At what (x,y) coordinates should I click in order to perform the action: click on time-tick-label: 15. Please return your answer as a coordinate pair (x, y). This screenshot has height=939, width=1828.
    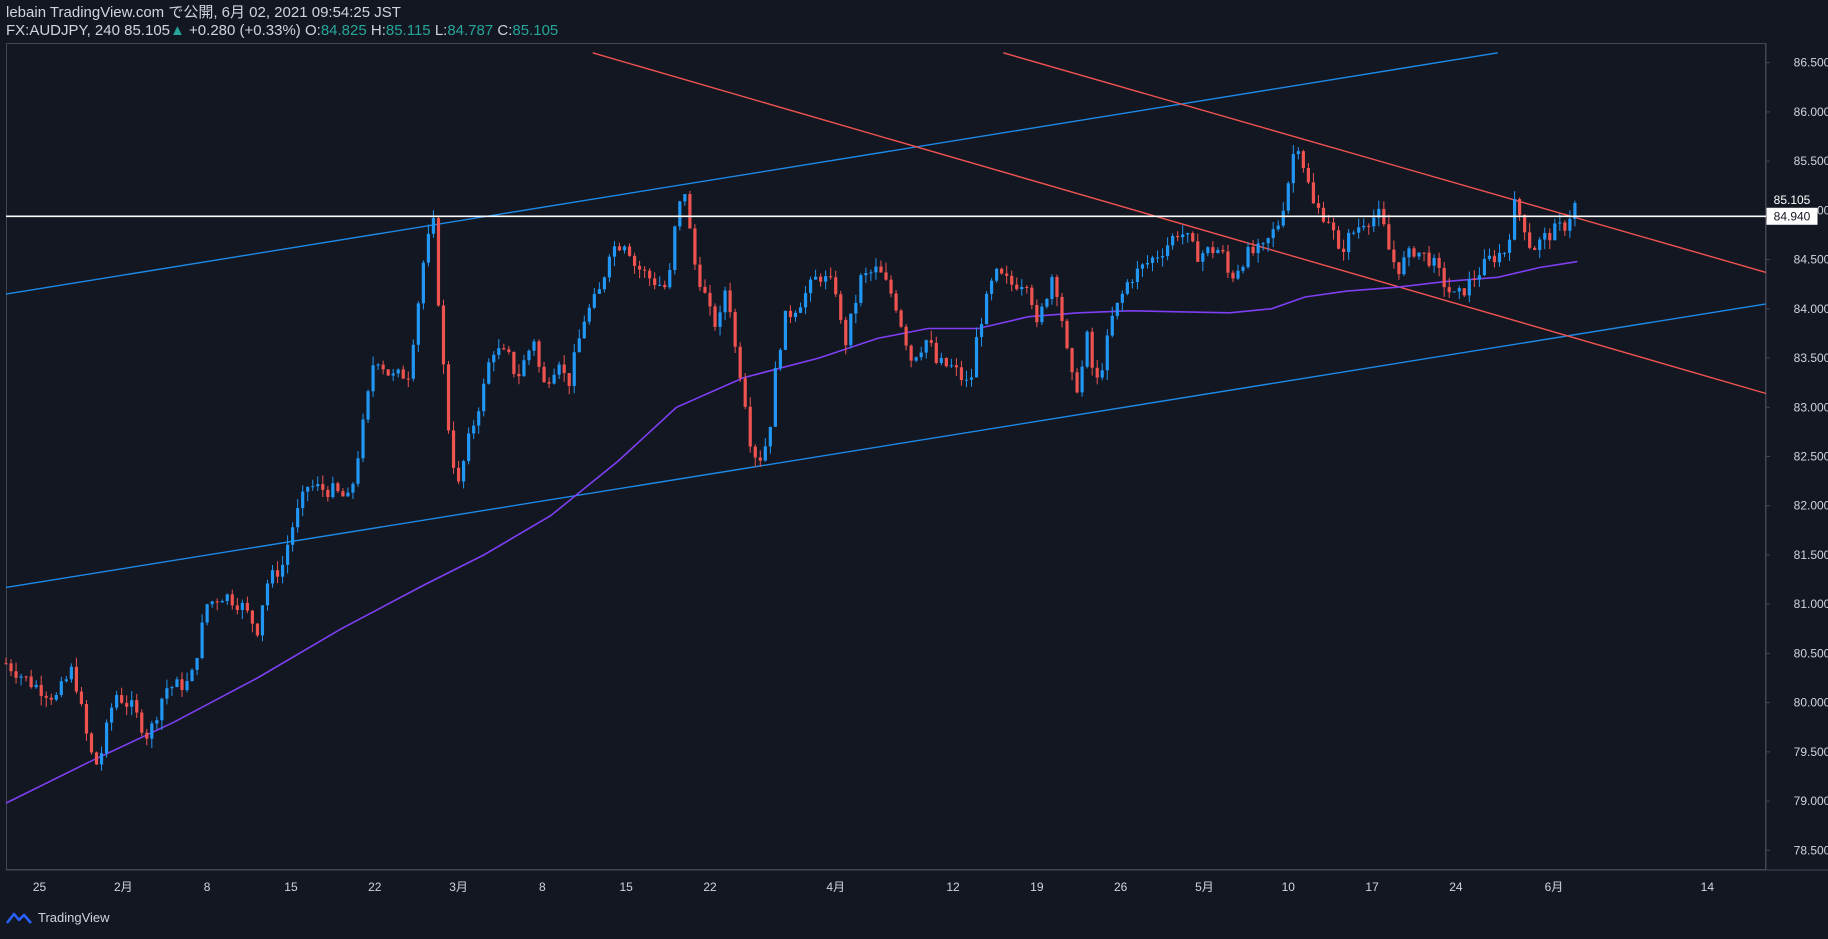
    Looking at the image, I should click on (291, 887).